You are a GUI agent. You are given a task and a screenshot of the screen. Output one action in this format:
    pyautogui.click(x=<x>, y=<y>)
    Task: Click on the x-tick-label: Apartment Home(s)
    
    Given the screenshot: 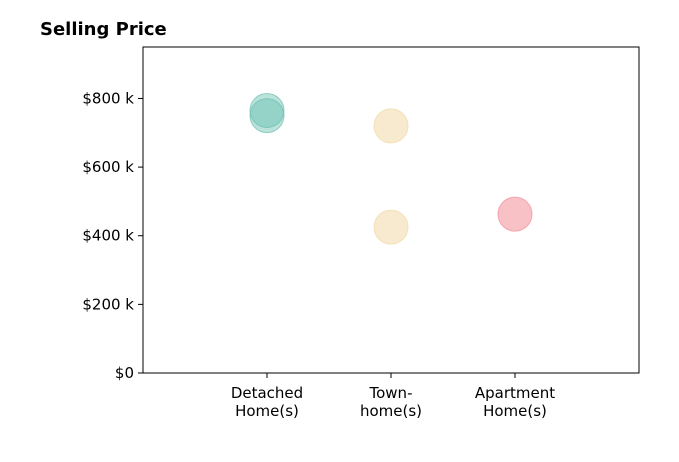 What is the action you would take?
    pyautogui.click(x=515, y=402)
    